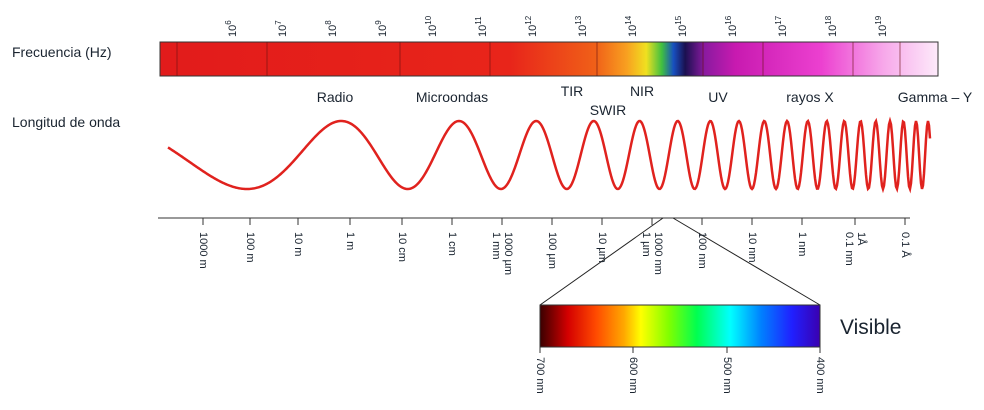  I want to click on tick-exponent: 7, so click(278, 22).